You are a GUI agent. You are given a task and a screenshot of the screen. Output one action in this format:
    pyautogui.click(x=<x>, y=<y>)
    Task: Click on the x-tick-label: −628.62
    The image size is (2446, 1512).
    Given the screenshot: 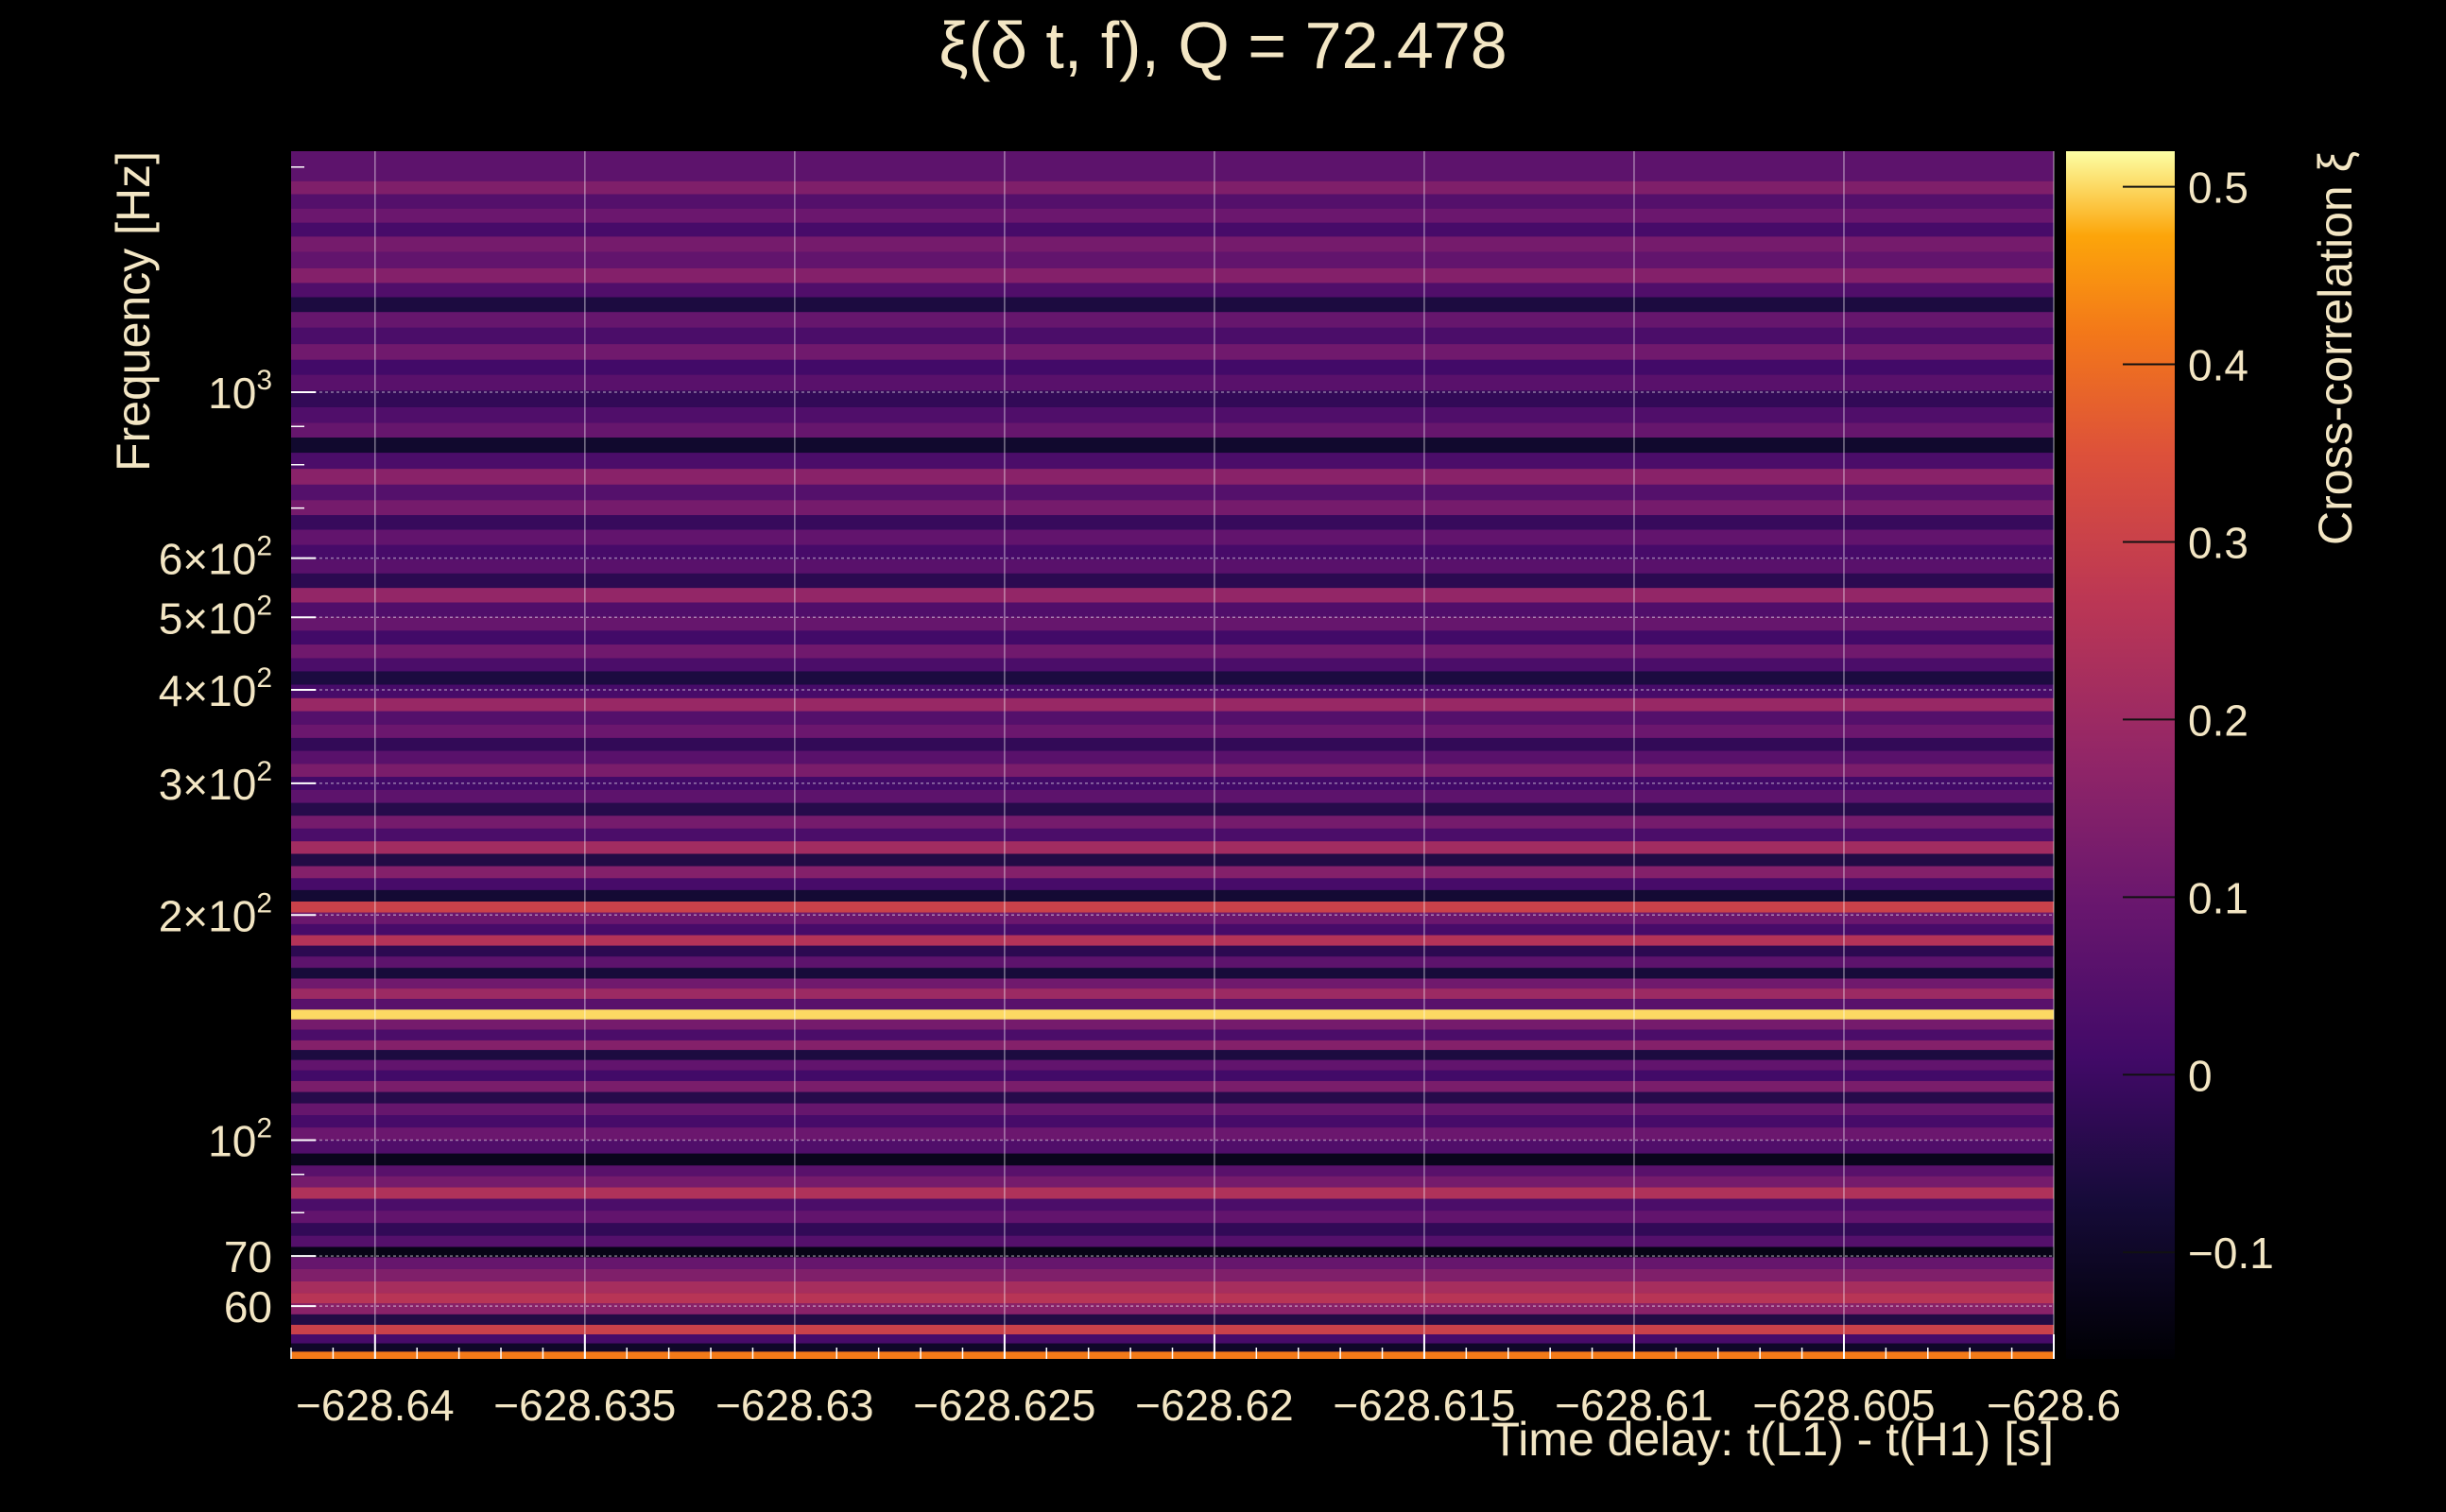 What is the action you would take?
    pyautogui.click(x=1214, y=1405)
    